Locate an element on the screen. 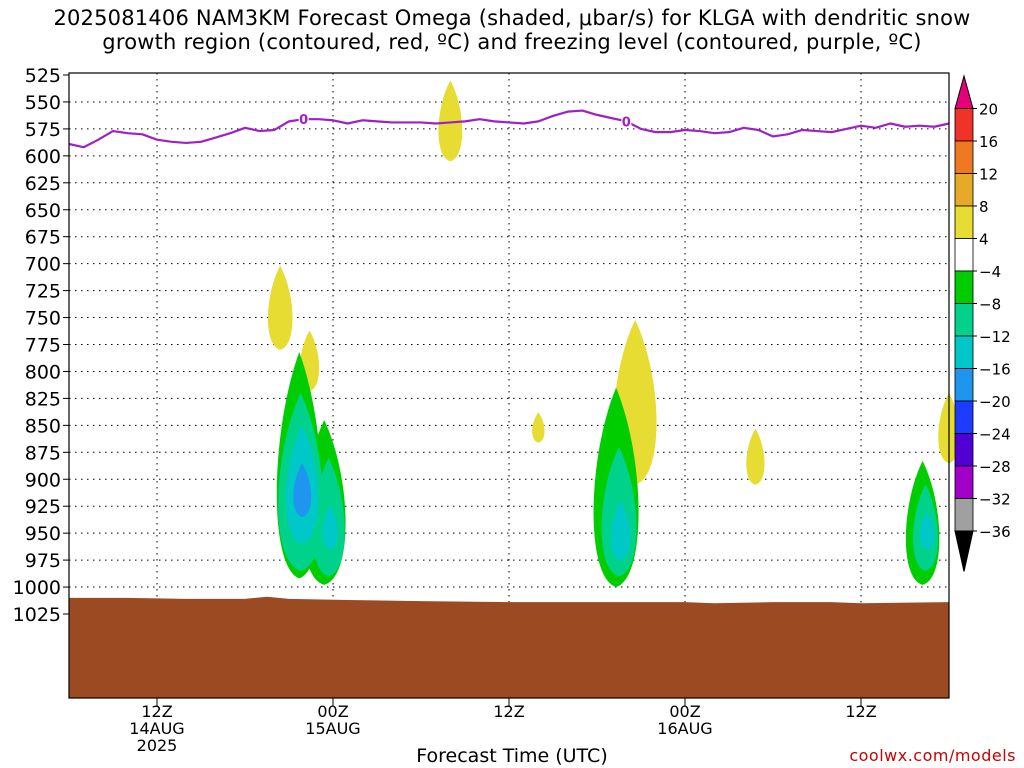  terrain-fill is located at coordinates (509, 647).